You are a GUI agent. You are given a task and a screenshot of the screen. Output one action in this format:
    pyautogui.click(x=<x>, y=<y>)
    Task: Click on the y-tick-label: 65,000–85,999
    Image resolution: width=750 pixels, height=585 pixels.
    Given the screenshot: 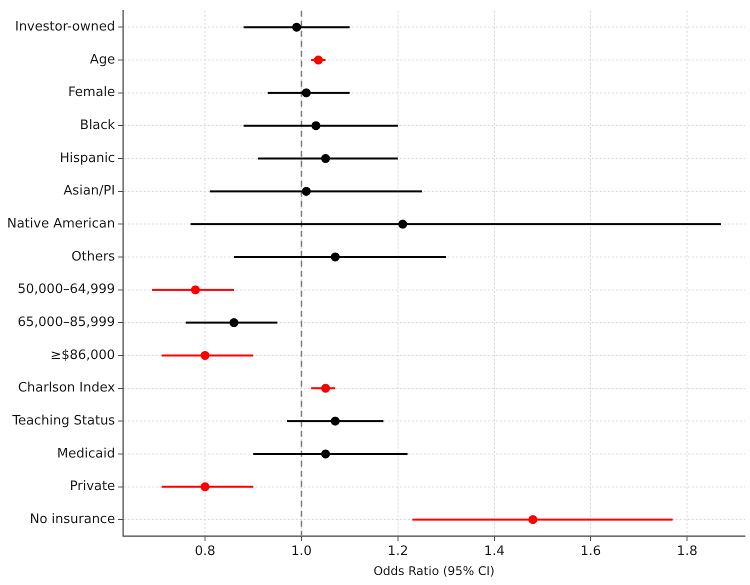 What is the action you would take?
    pyautogui.click(x=67, y=322)
    